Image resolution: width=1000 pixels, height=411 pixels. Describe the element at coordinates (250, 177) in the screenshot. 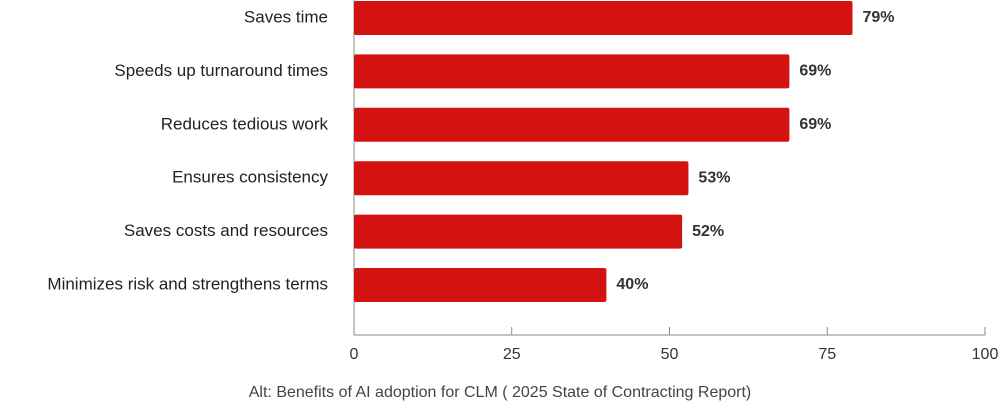

I see `category-label: Ensures consistency` at that location.